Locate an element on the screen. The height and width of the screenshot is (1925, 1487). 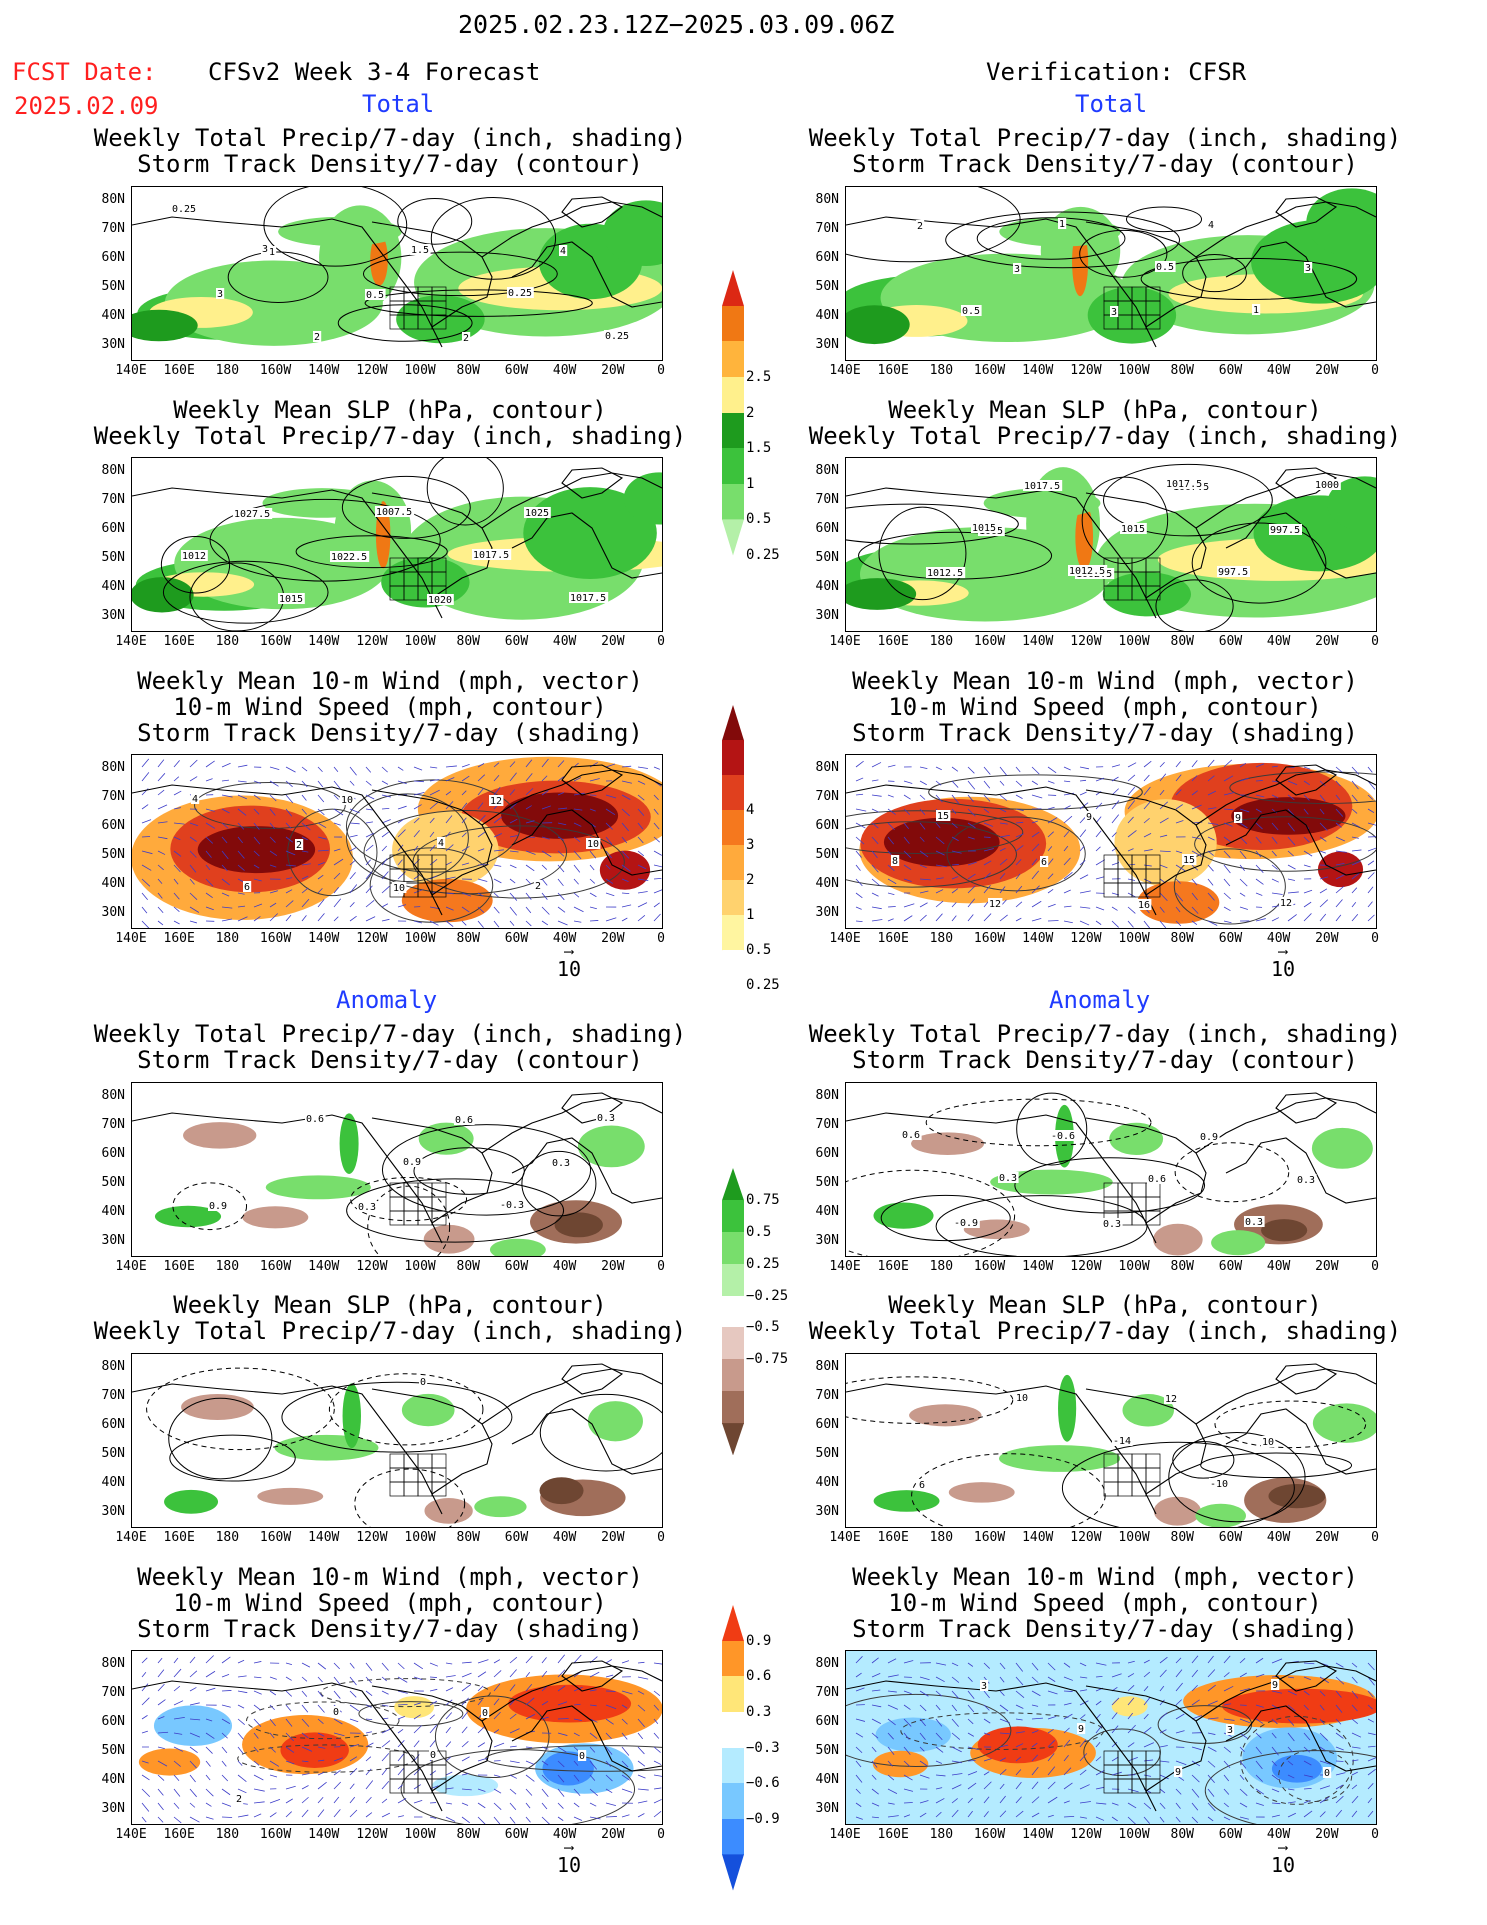
p12-lon-tick: 140W is located at coordinates (1038, 1834).